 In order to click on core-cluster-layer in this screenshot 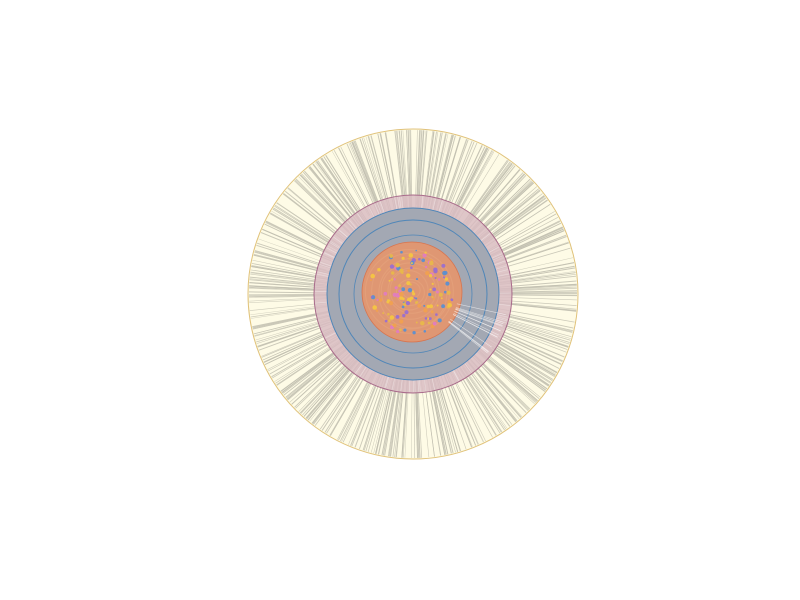, I will do `click(433, 297)`.